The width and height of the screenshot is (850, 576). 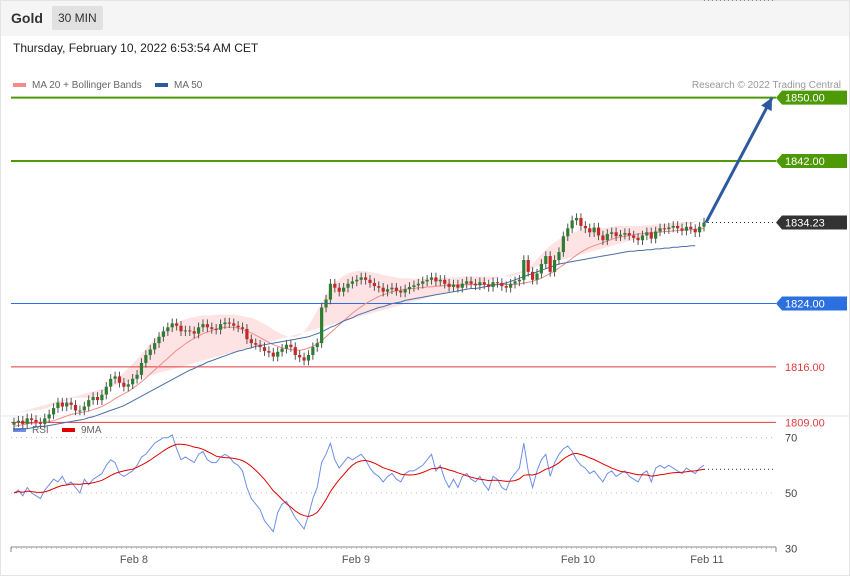 I want to click on legend-ma20-label: MA 20 + Bollinger Bands, so click(x=87, y=85).